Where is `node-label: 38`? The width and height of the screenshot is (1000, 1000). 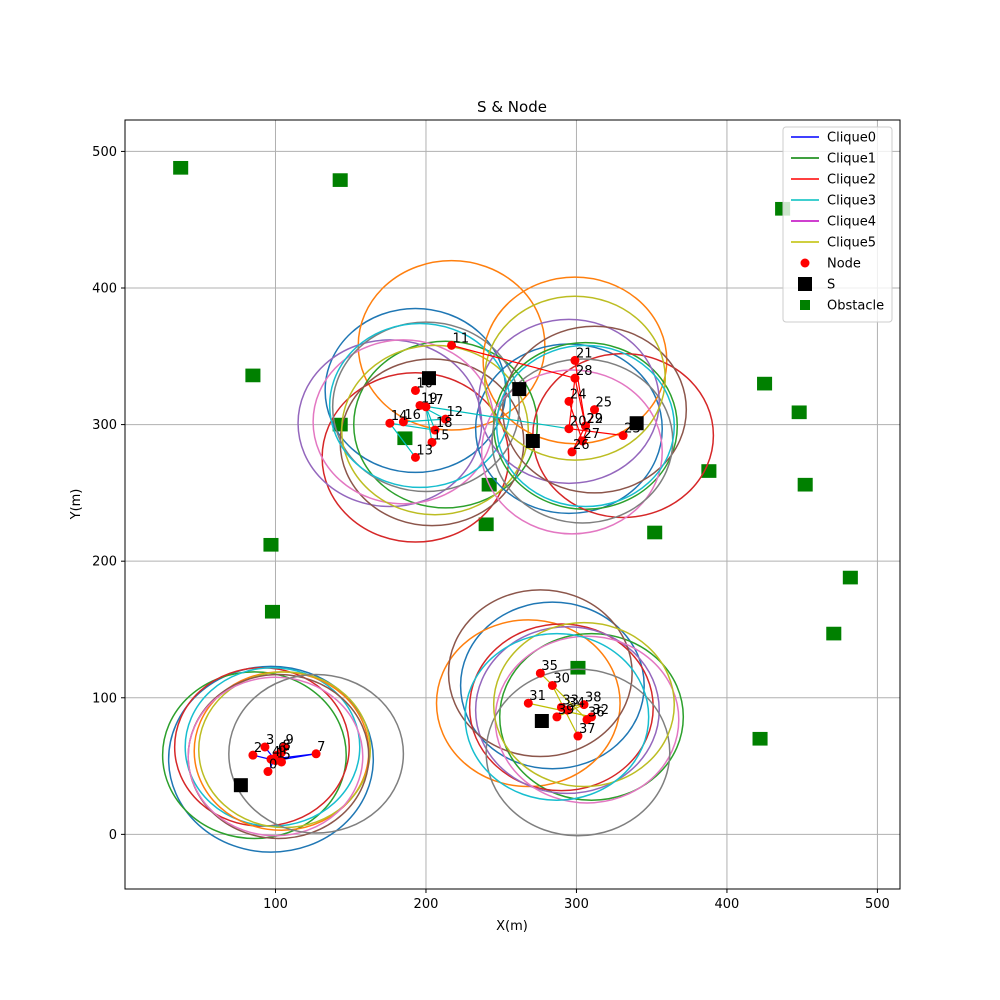 node-label: 38 is located at coordinates (593, 698).